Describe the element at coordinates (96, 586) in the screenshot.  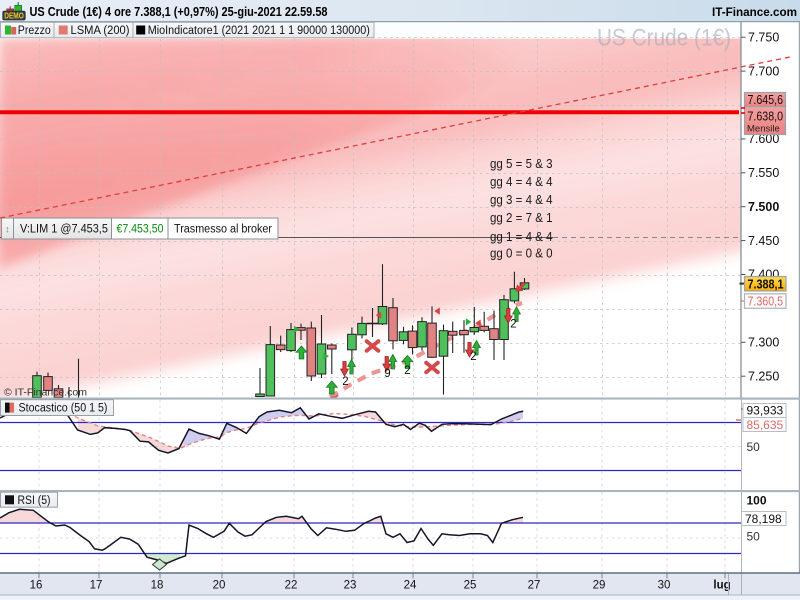
I see `svg-text: 17` at that location.